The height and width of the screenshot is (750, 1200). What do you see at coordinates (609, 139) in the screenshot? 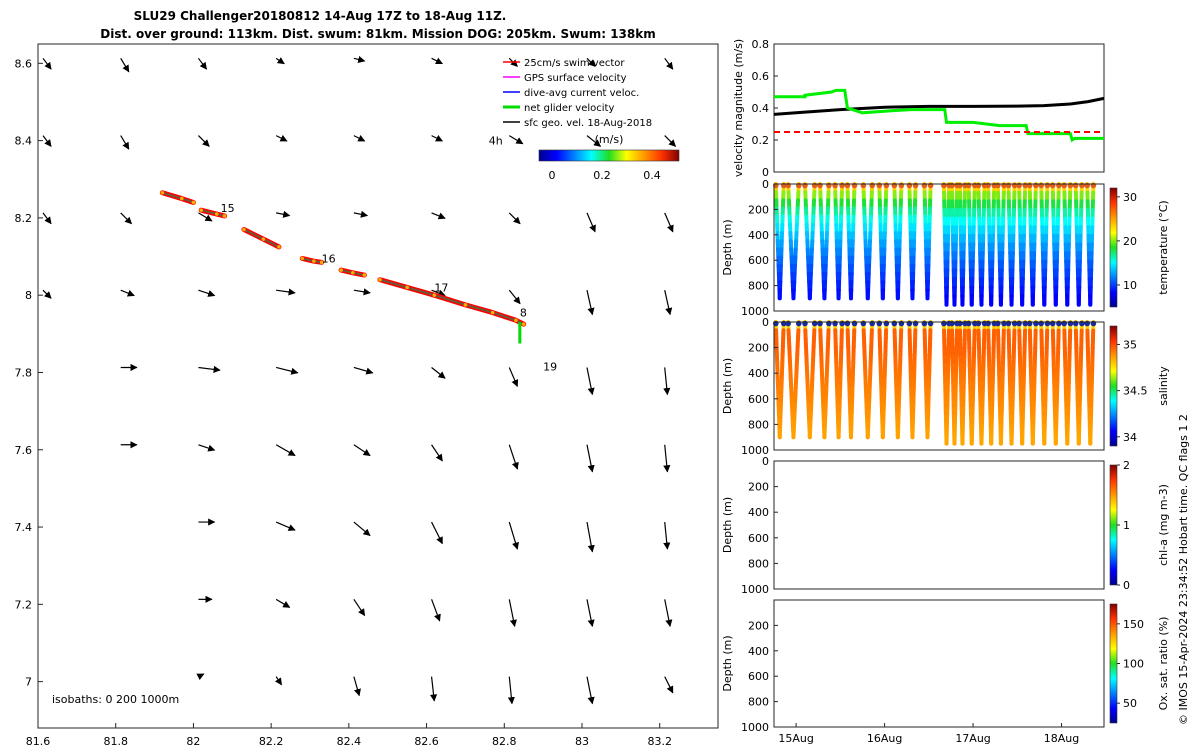
I see `colorbar-unit-label: (m/s)` at bounding box center [609, 139].